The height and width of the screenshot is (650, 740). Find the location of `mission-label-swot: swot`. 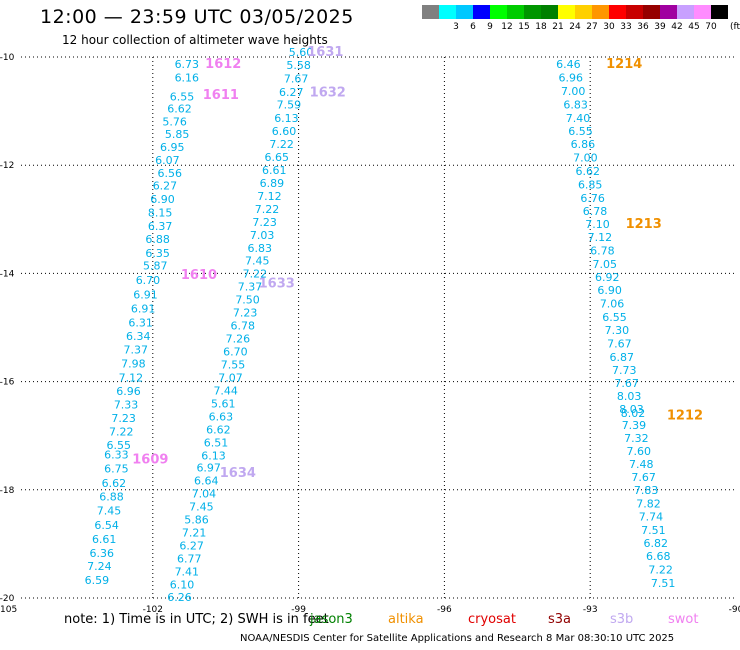

mission-label-swot: swot is located at coordinates (683, 619).